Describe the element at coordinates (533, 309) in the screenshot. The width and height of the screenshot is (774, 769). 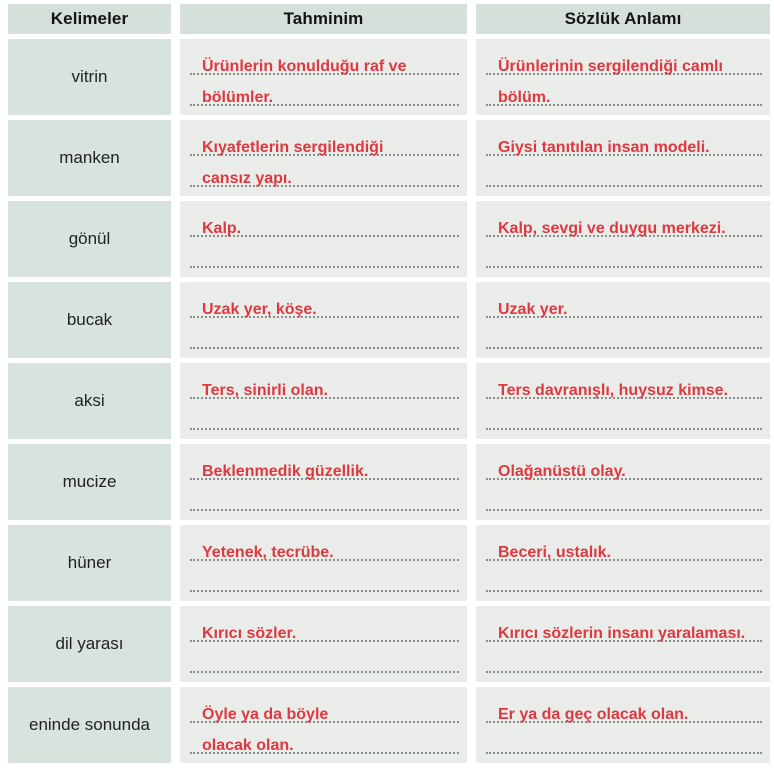
I see `dictionary-text: Uzak yer.` at that location.